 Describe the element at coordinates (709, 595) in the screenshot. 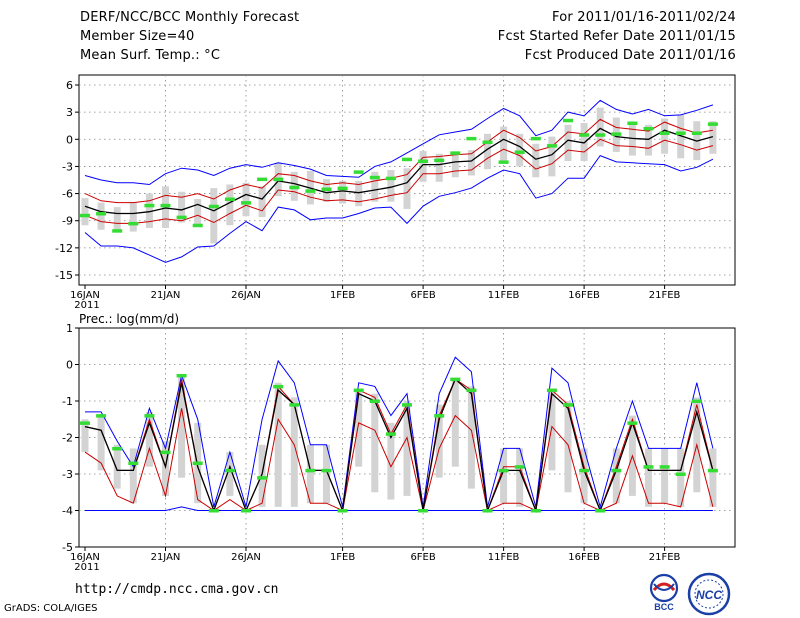

I see `ncc-logo-text: NCC` at that location.